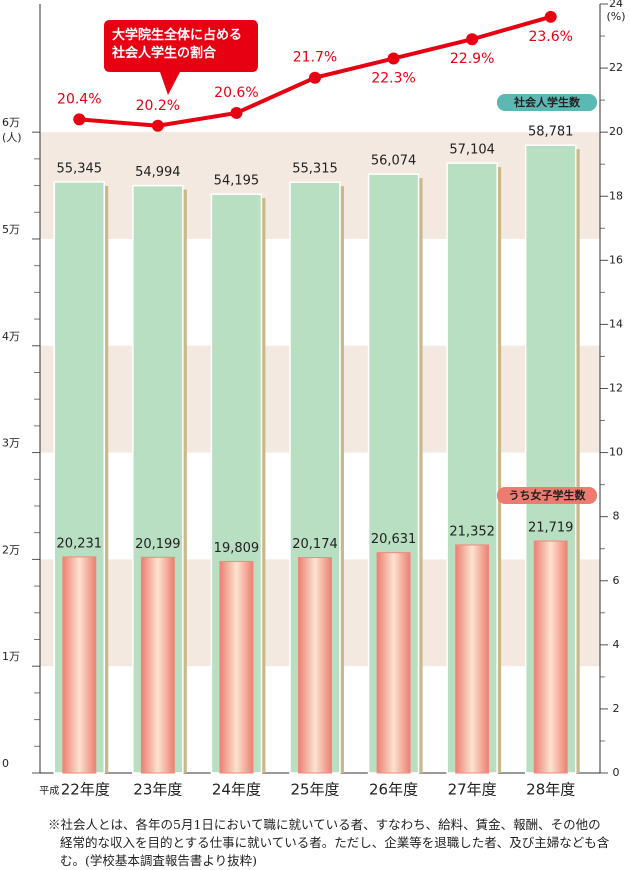  I want to click on y-tick-label: 1万, so click(11, 656).